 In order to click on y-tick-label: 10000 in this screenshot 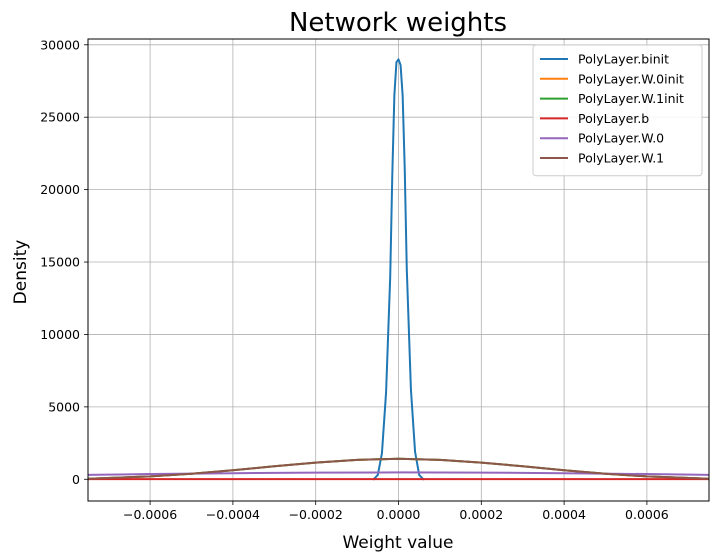, I will do `click(60, 334)`.